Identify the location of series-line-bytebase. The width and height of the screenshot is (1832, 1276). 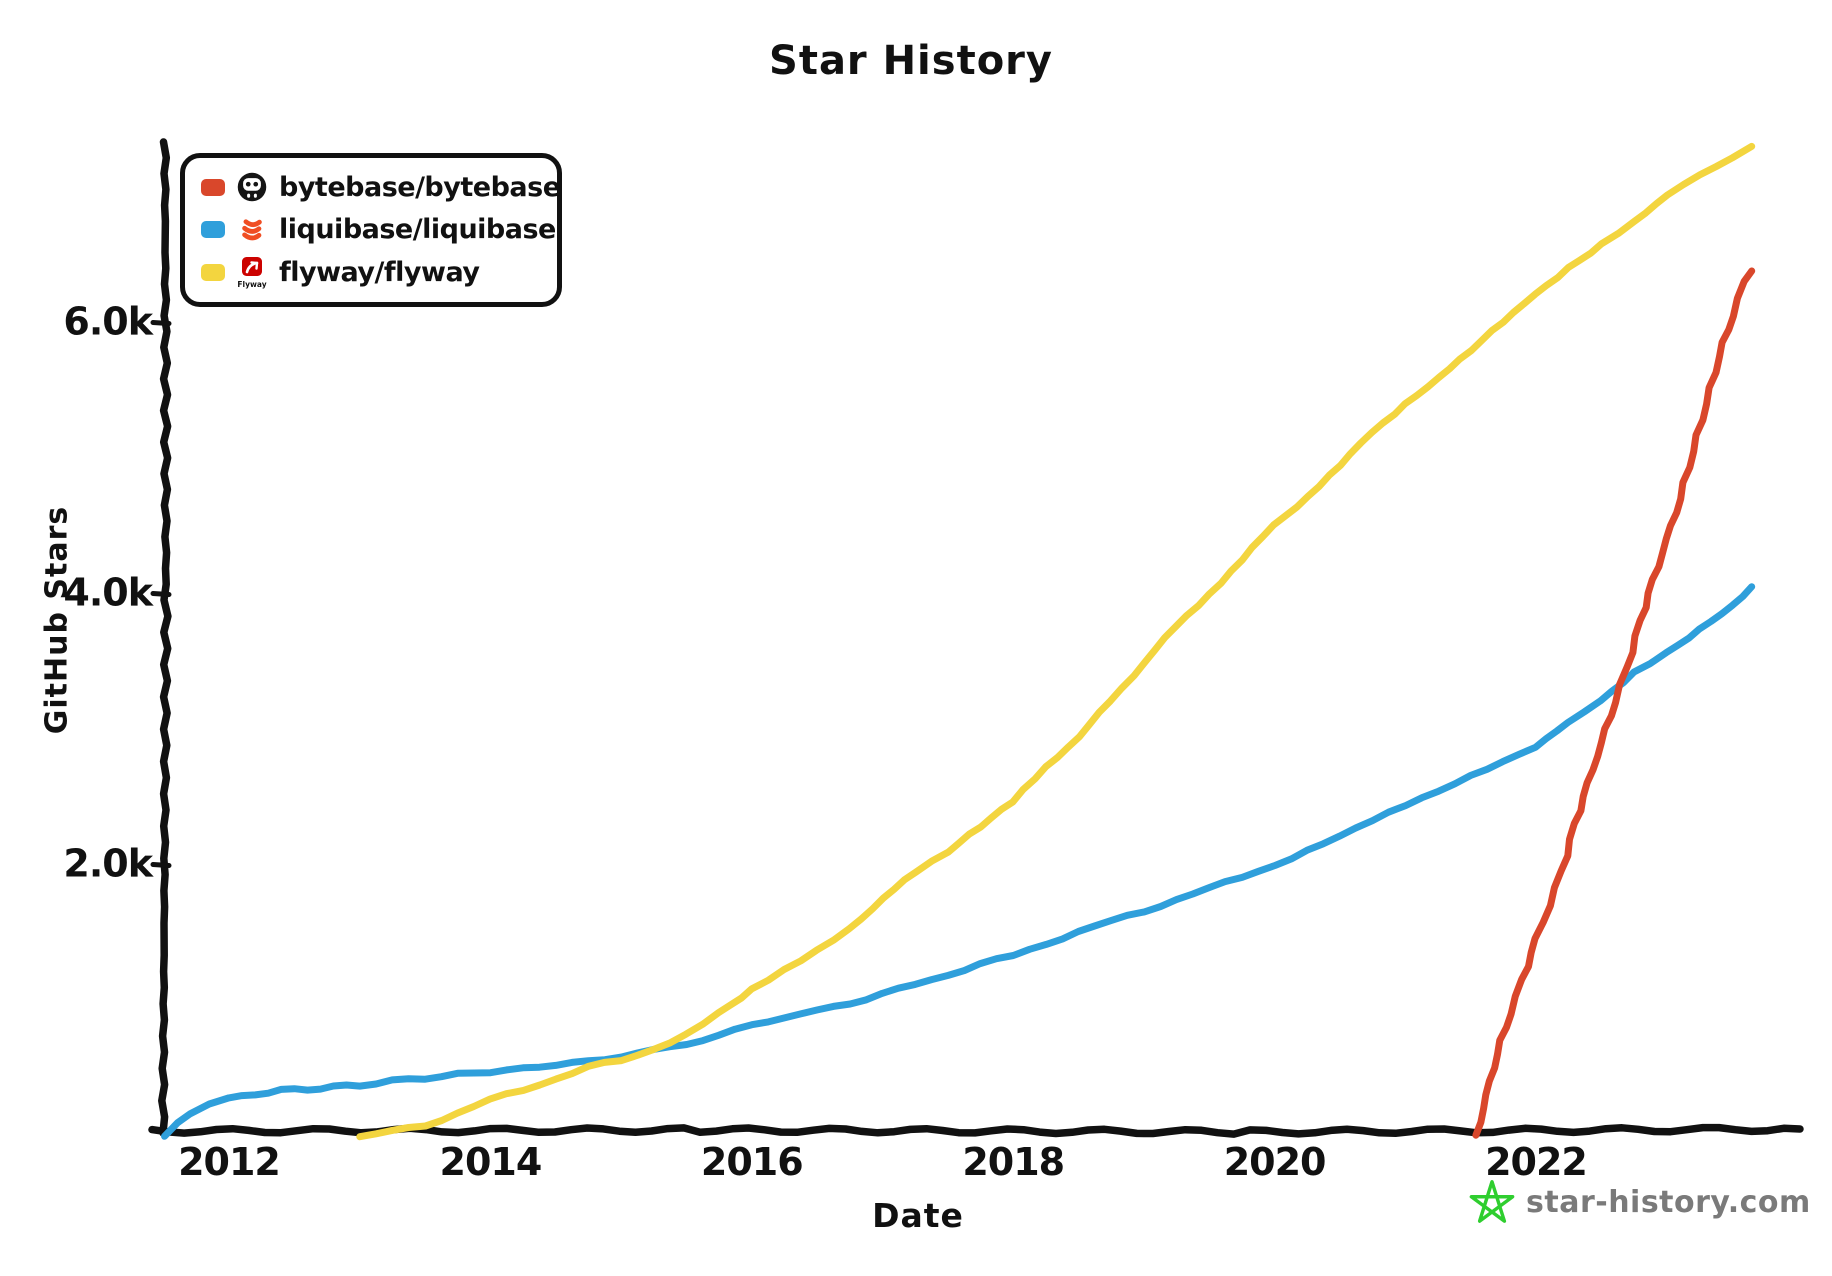
(1614, 703).